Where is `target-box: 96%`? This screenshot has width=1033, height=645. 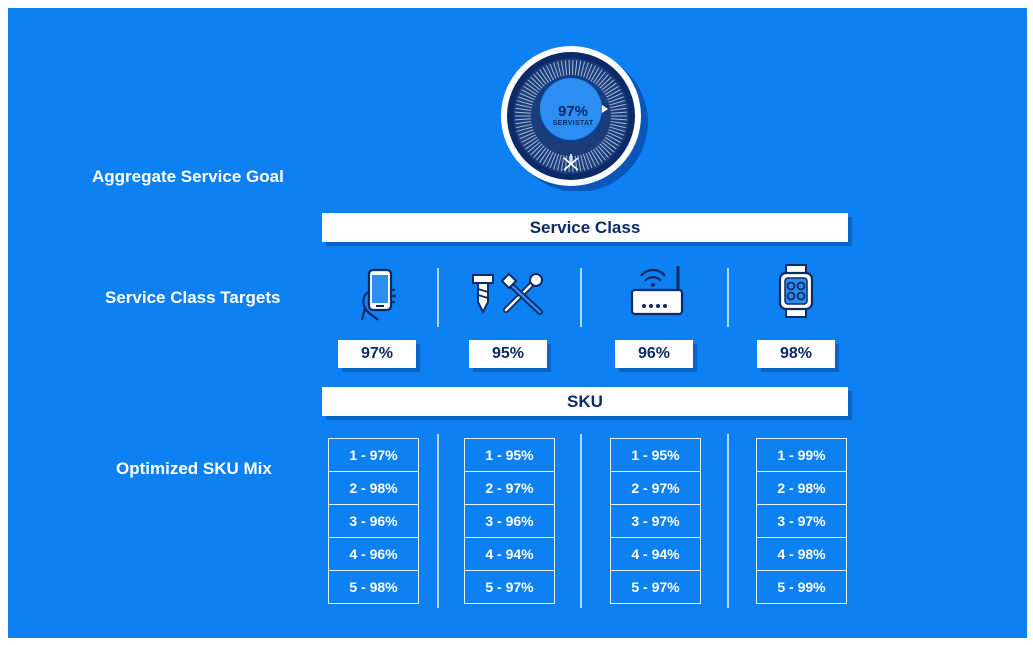
target-box: 96% is located at coordinates (654, 354).